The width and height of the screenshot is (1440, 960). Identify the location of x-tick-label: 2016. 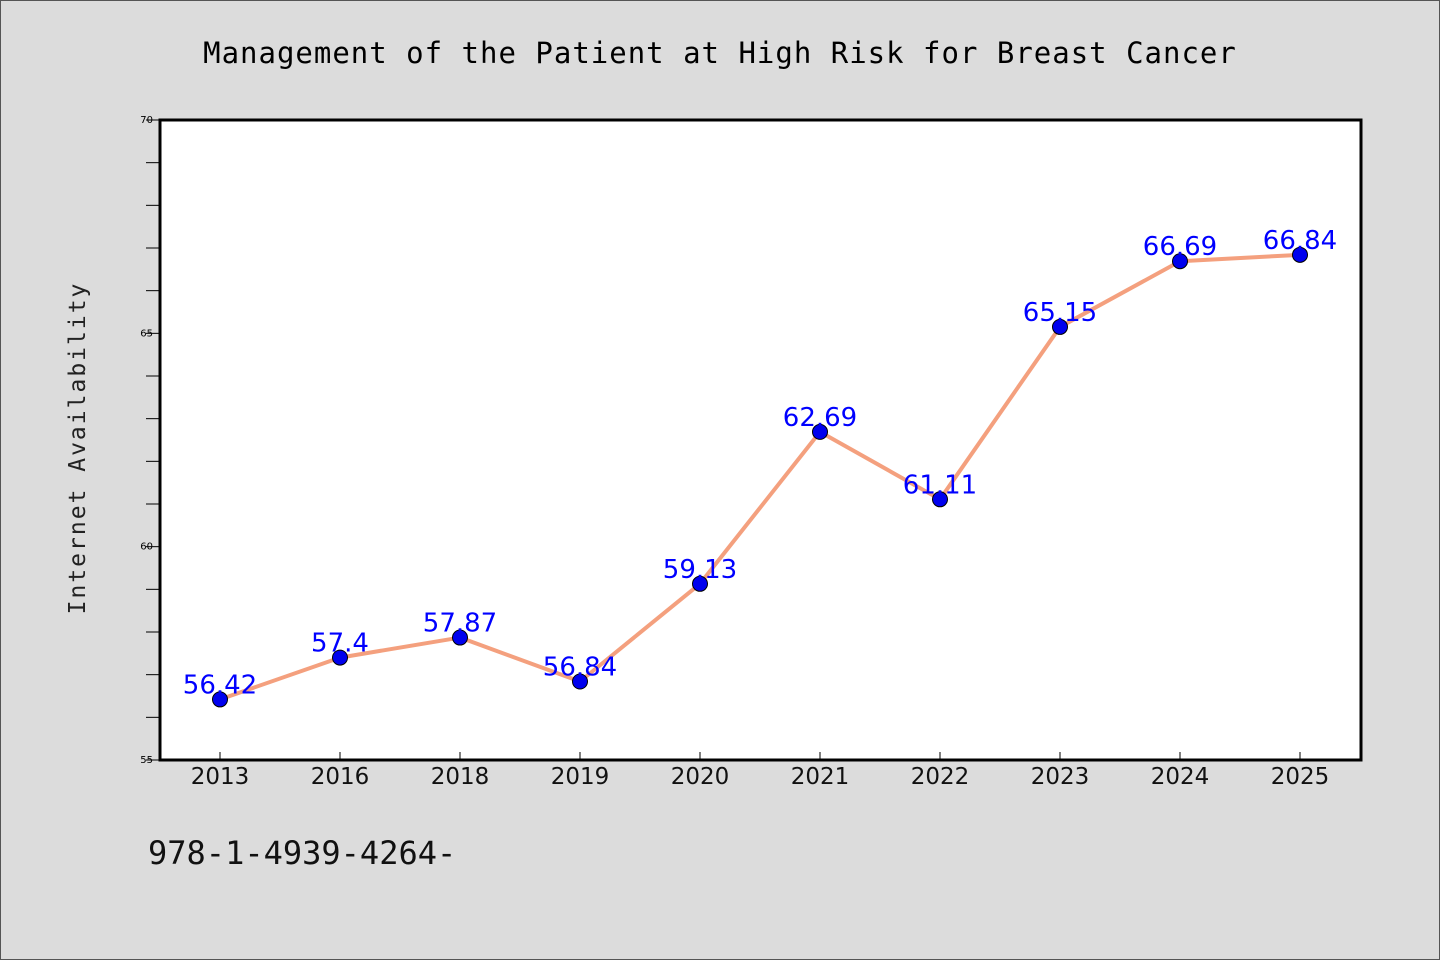
(340, 777).